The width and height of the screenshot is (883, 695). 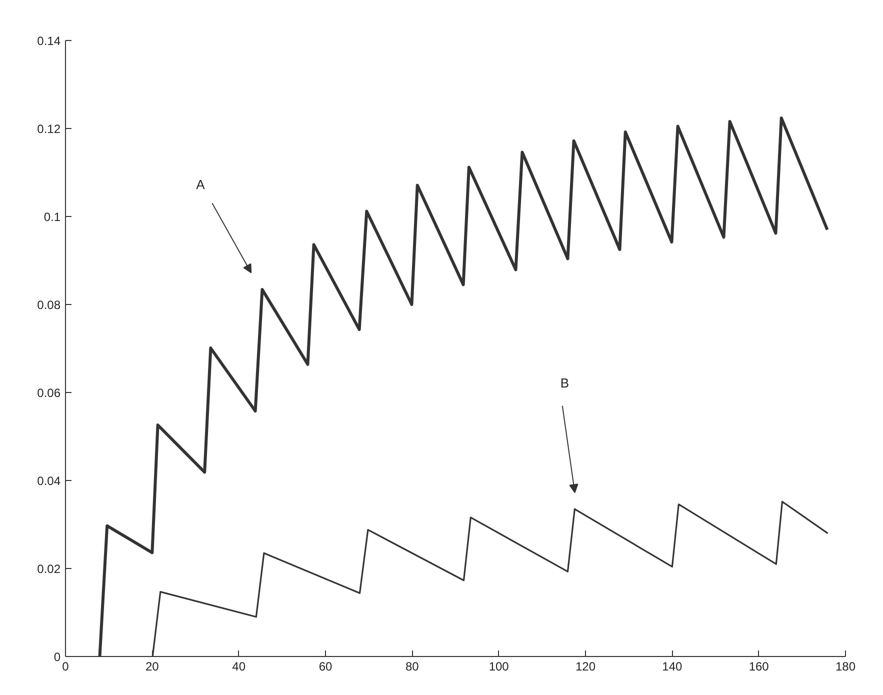 What do you see at coordinates (49, 393) in the screenshot?
I see `y-tick-label: 0.06` at bounding box center [49, 393].